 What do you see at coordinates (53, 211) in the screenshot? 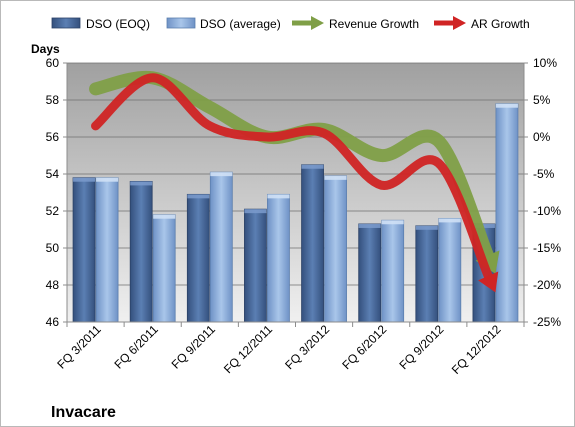
I see `y-tick-label: 52` at bounding box center [53, 211].